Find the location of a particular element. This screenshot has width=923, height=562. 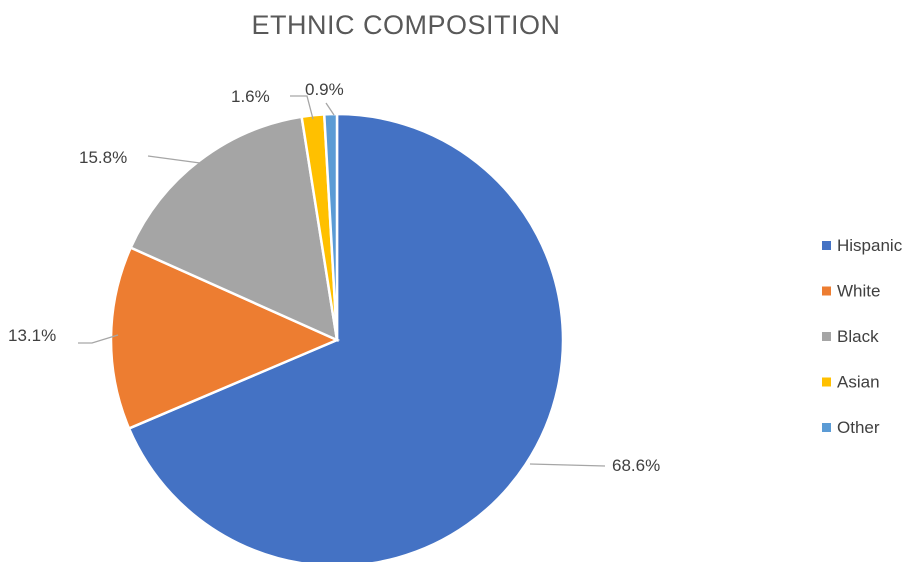

legend-swatch-asian is located at coordinates (826, 382).